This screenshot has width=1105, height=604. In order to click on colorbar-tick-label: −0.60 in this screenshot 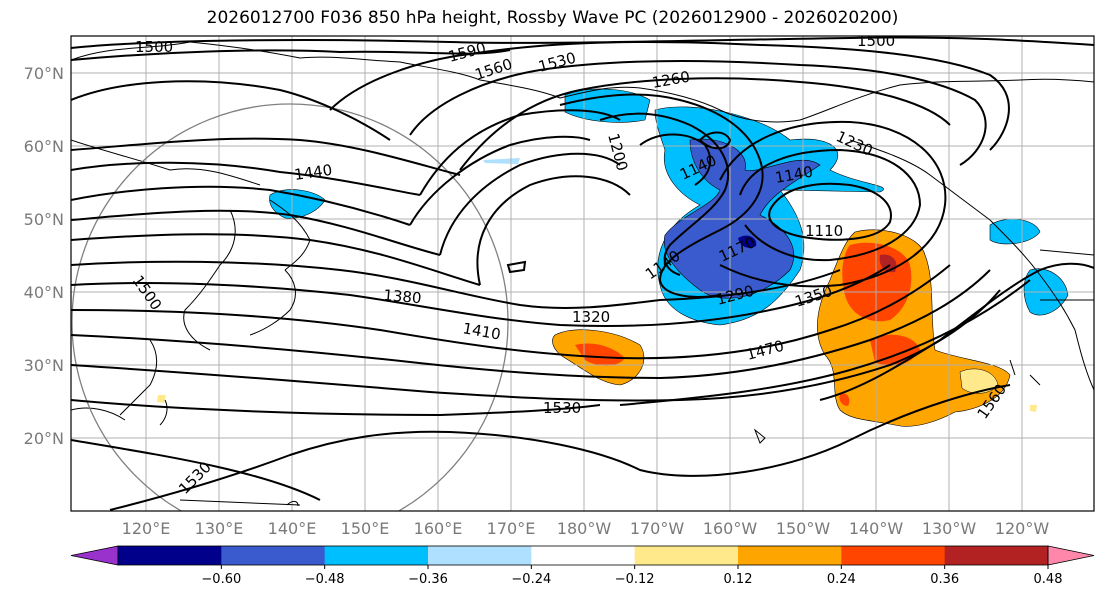, I will do `click(221, 579)`.